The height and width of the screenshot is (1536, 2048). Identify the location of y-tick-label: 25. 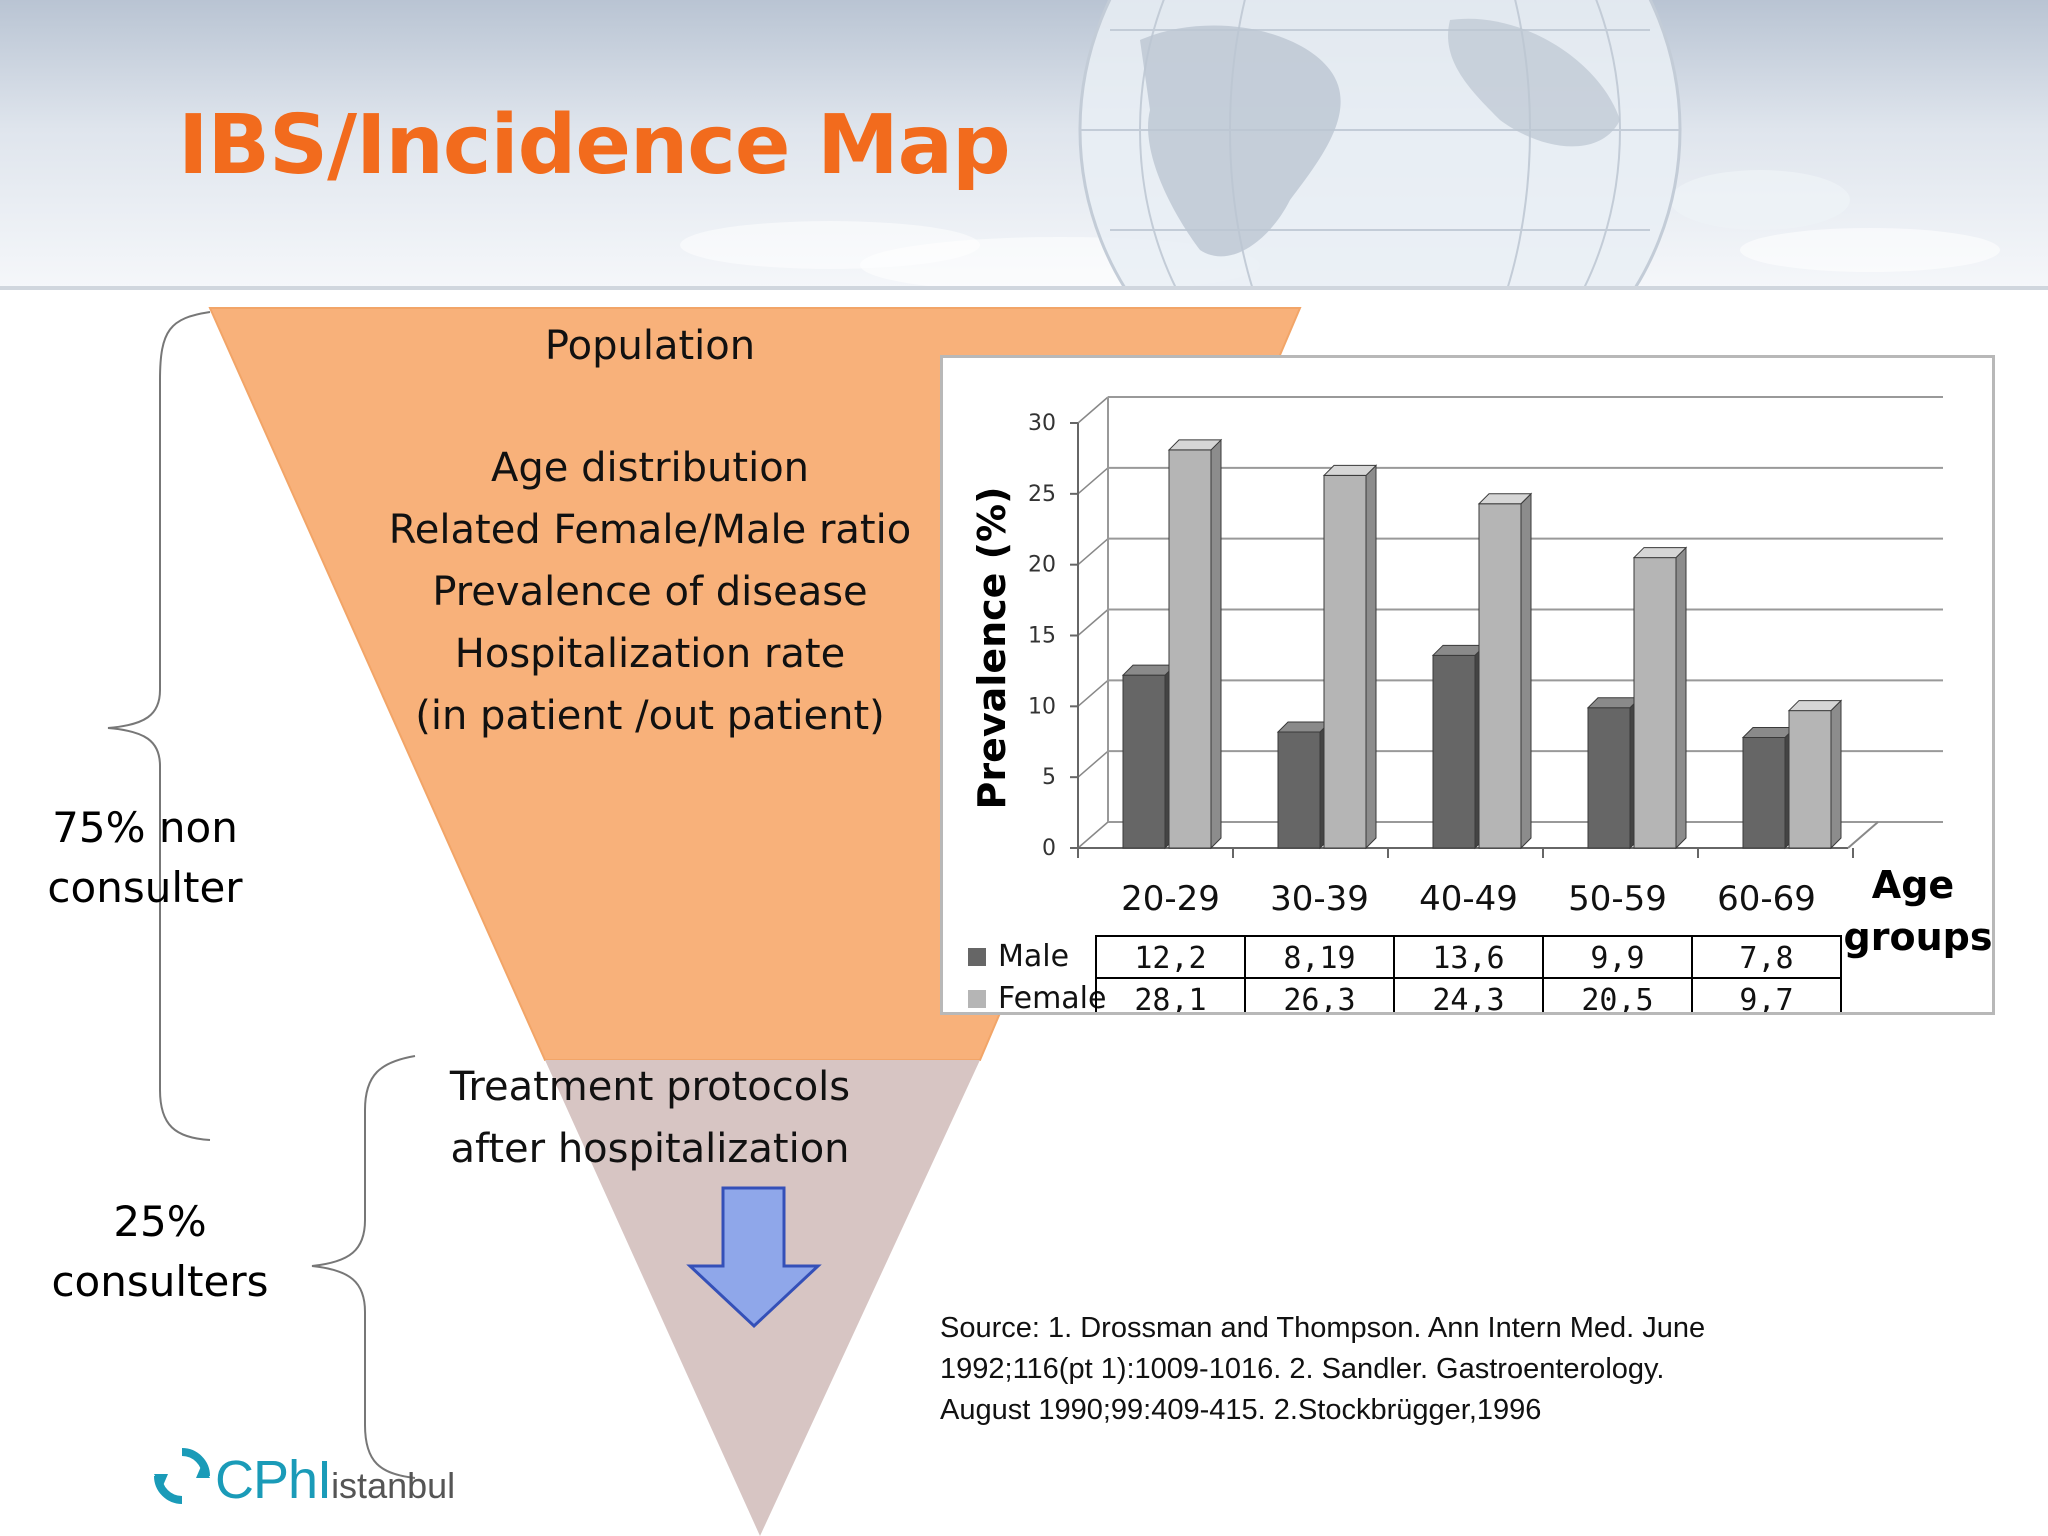
(1042, 494).